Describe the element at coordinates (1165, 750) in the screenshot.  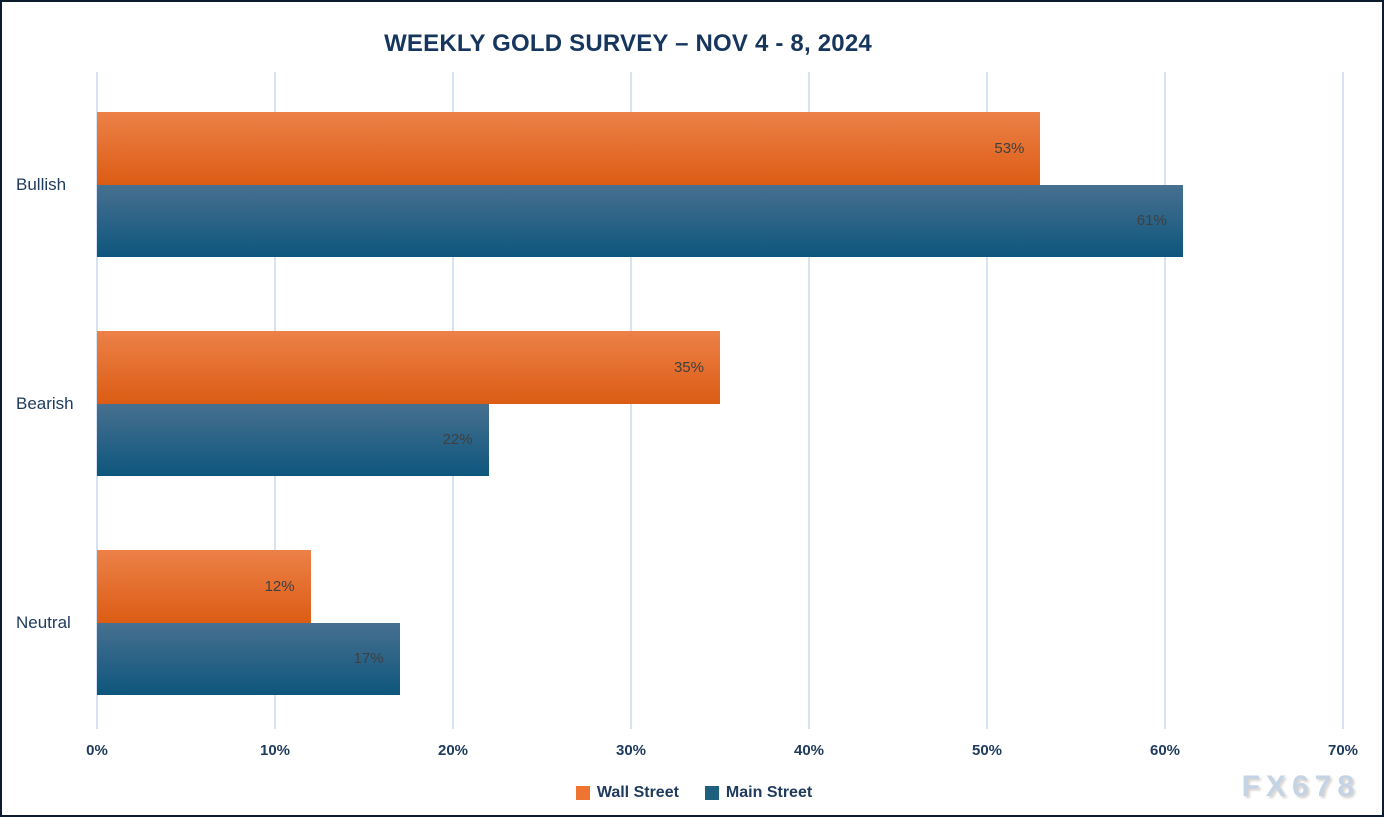
I see `x-tick-label: 60%` at that location.